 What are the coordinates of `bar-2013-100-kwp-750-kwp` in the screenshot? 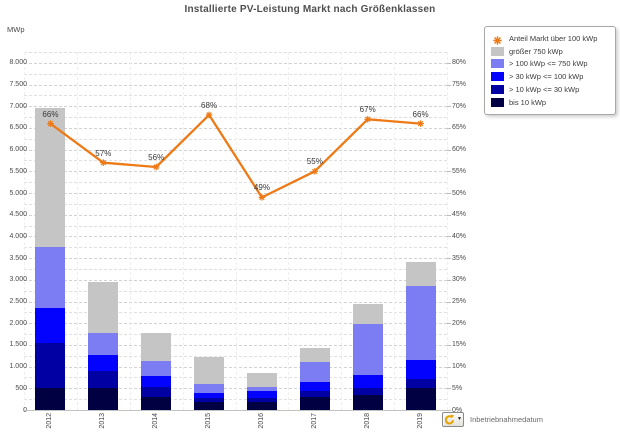 It's located at (103, 343).